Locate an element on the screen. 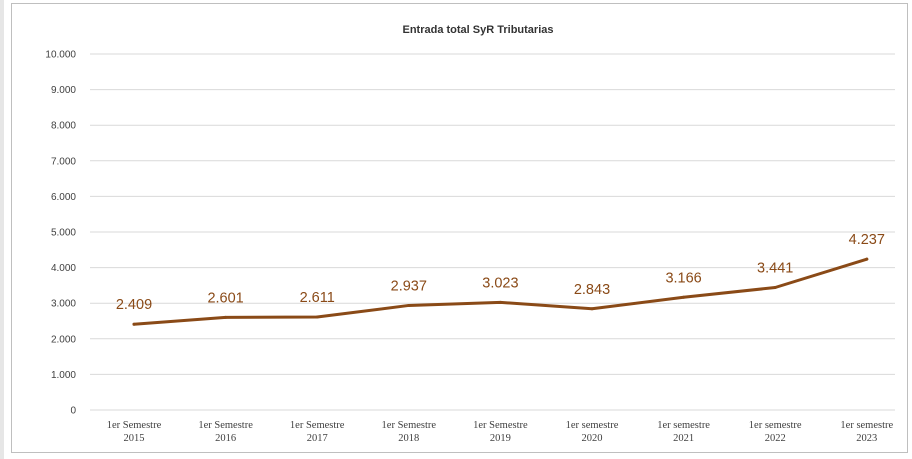  x-tick-label: 1er semestre 2020 is located at coordinates (592, 432).